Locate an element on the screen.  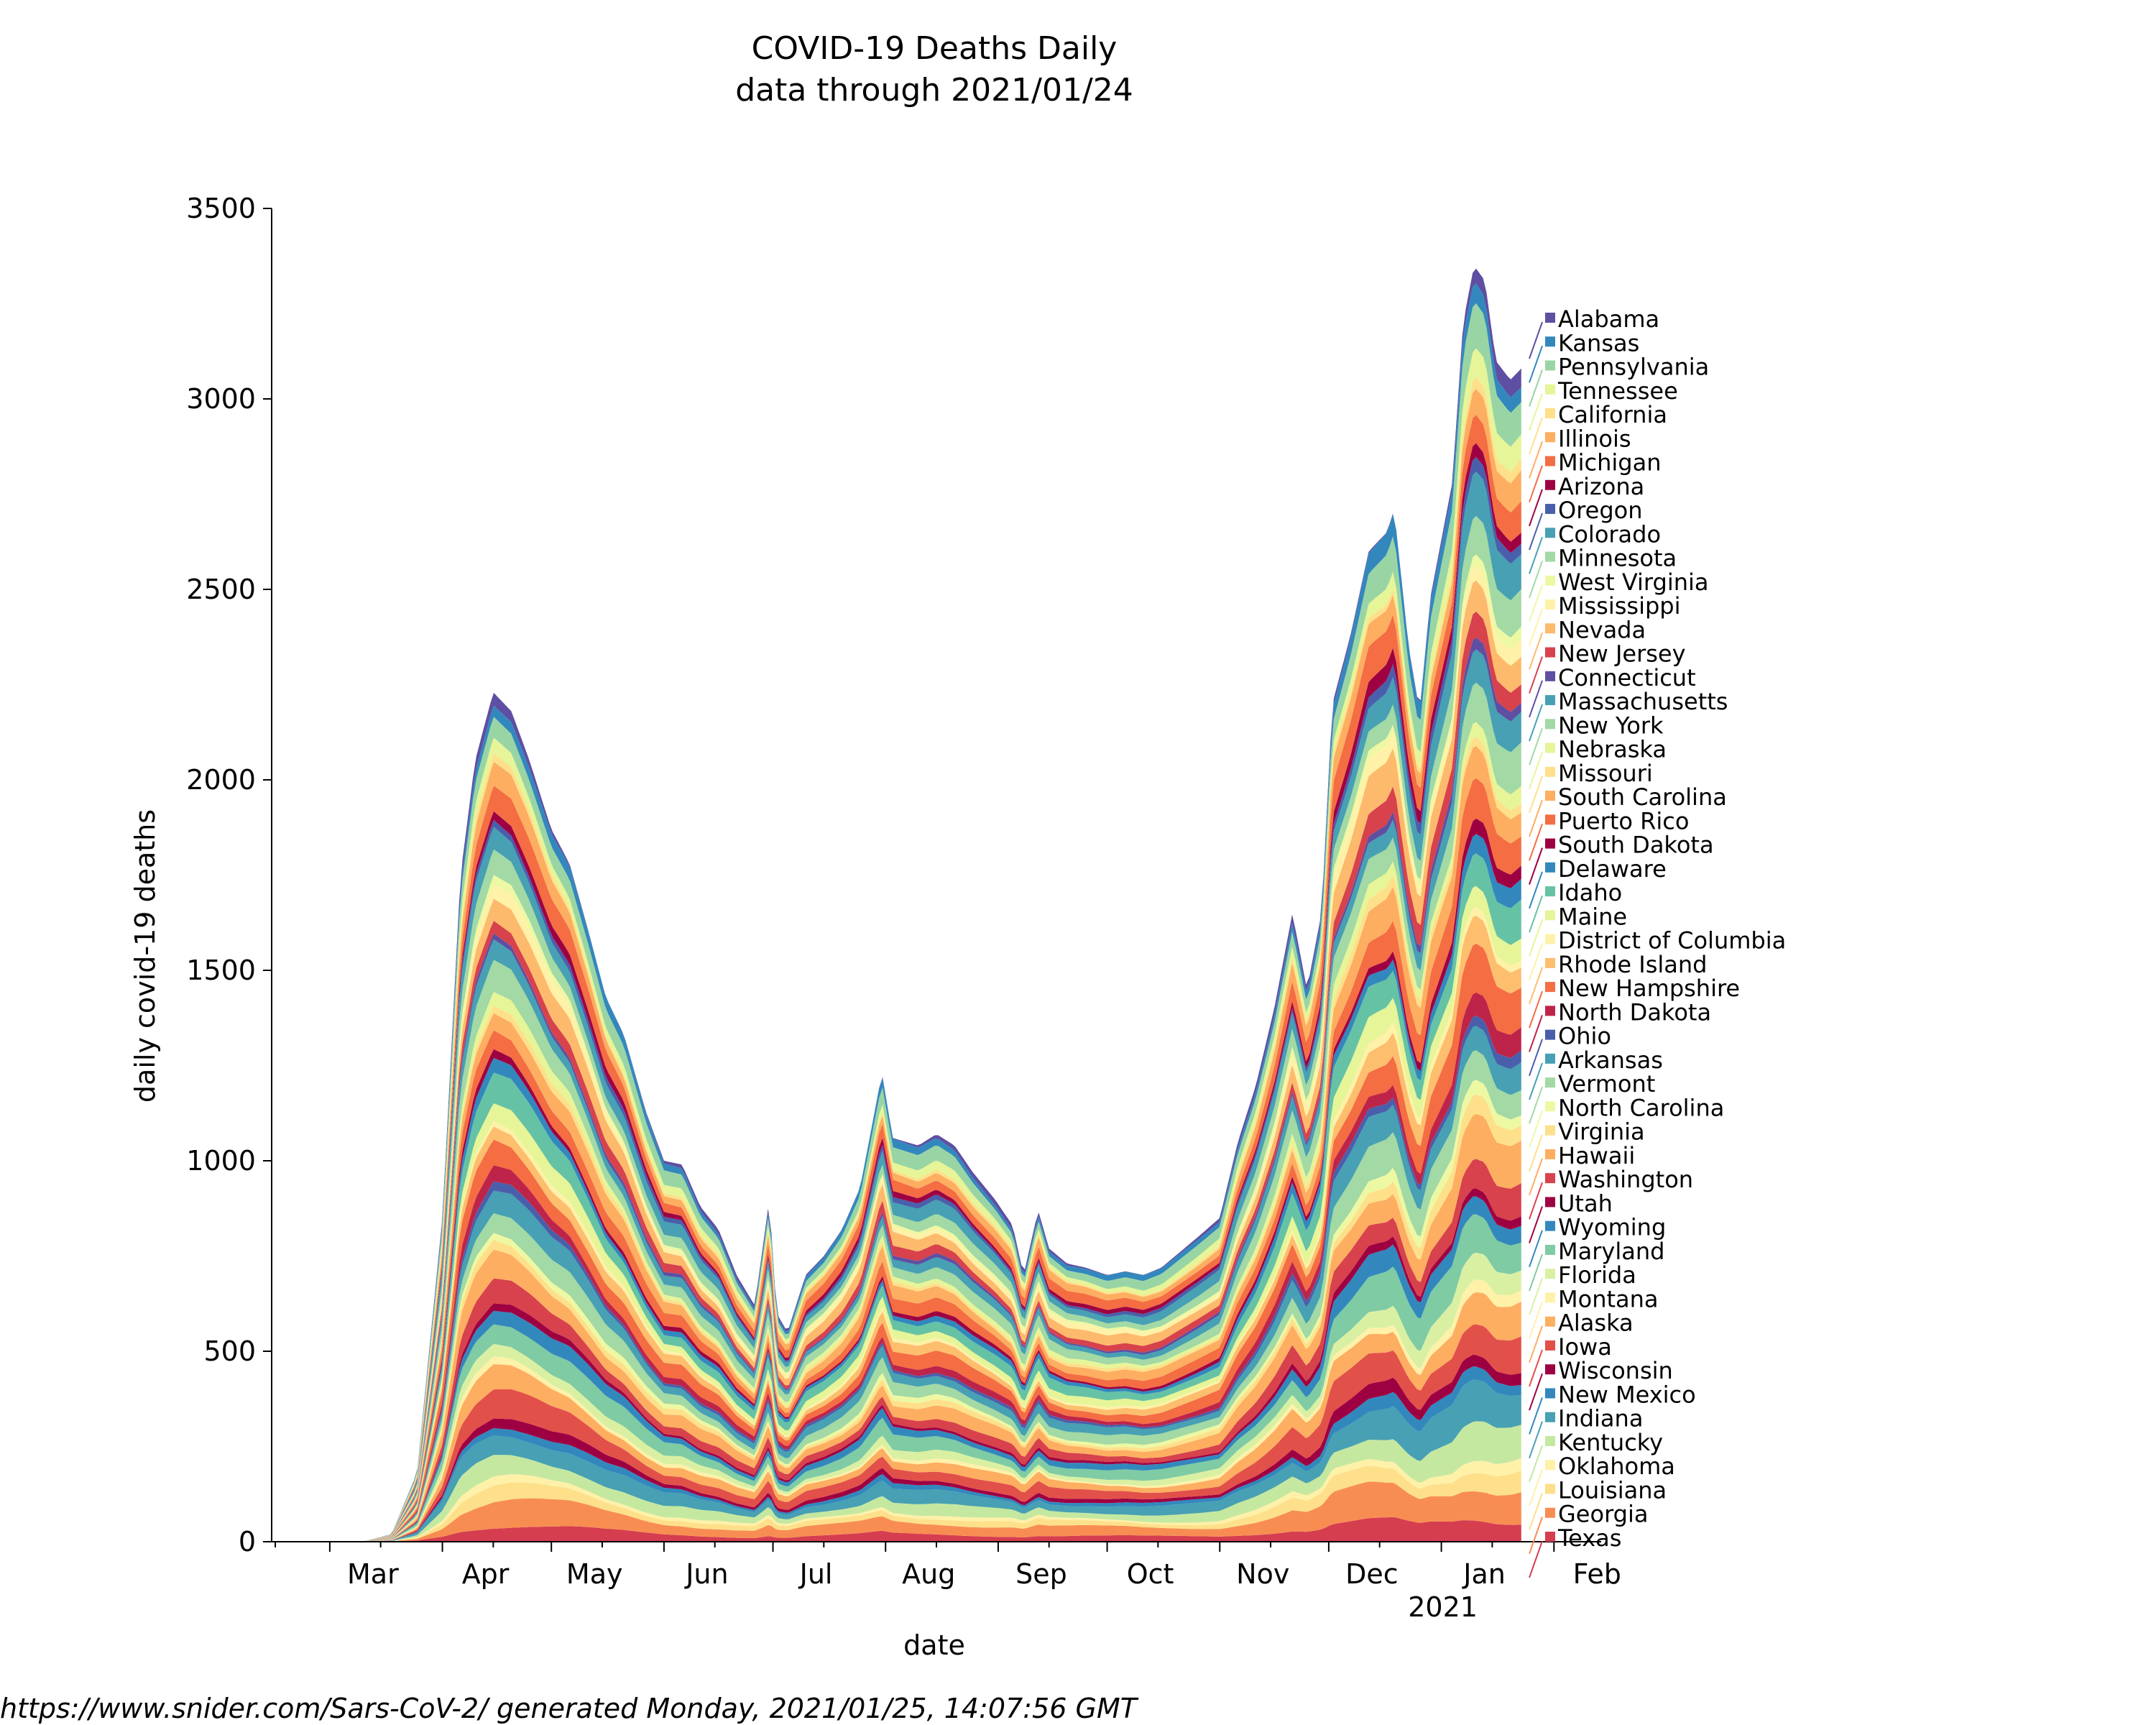
legend-swatch-rhode-island is located at coordinates (1550, 962).